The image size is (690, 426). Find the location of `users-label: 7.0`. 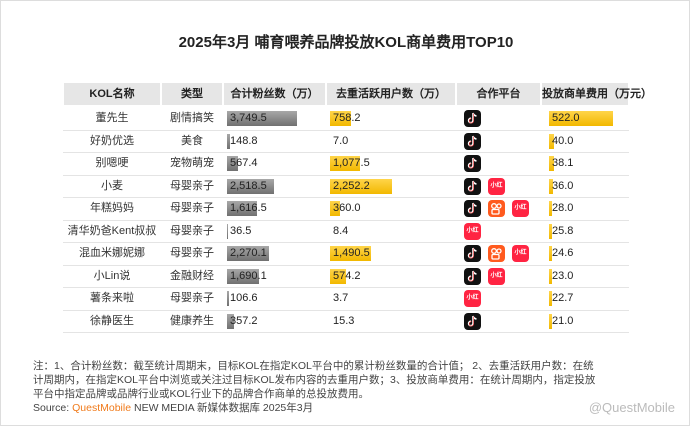

users-label: 7.0 is located at coordinates (341, 140).